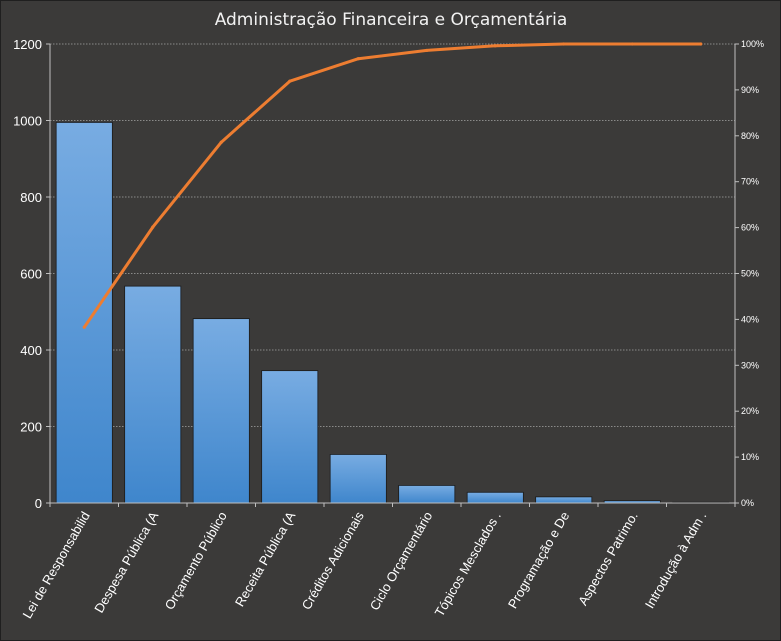 This screenshot has height=641, width=781. What do you see at coordinates (391, 20) in the screenshot?
I see `chart-title: Administração Financeira e Orçamentária` at bounding box center [391, 20].